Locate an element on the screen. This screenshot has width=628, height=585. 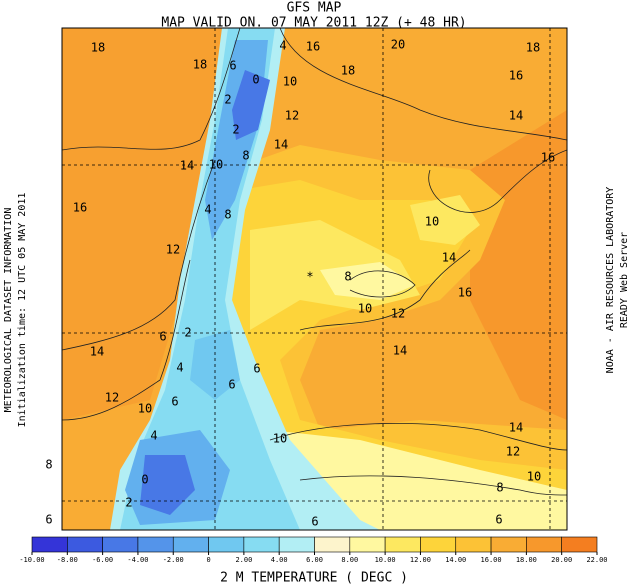
colorbar-tick-label: -4.00 is located at coordinates (137, 560).